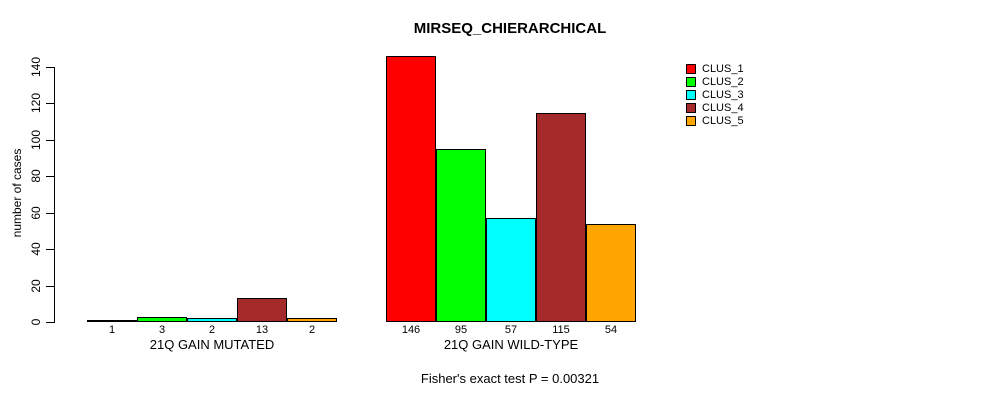 This screenshot has width=990, height=400. I want to click on y-tick-label: 100, so click(36, 139).